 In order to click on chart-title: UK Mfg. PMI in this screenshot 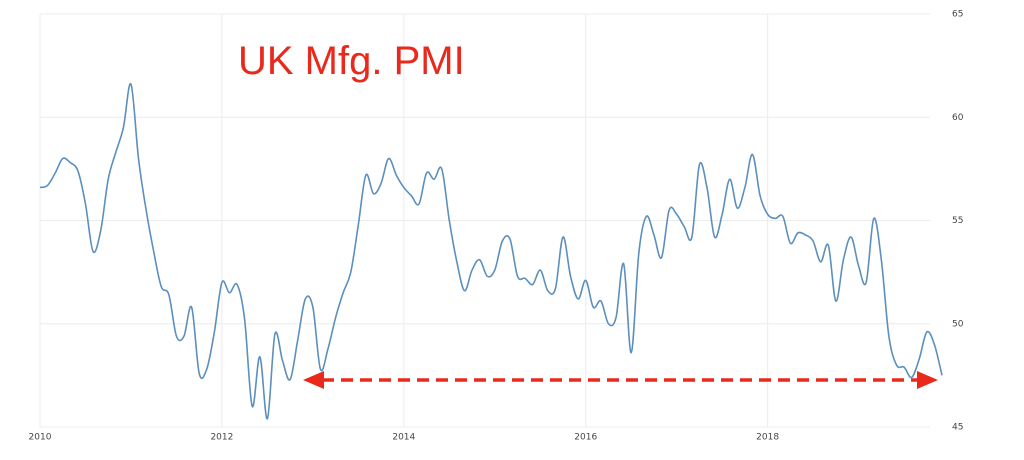, I will do `click(351, 61)`.